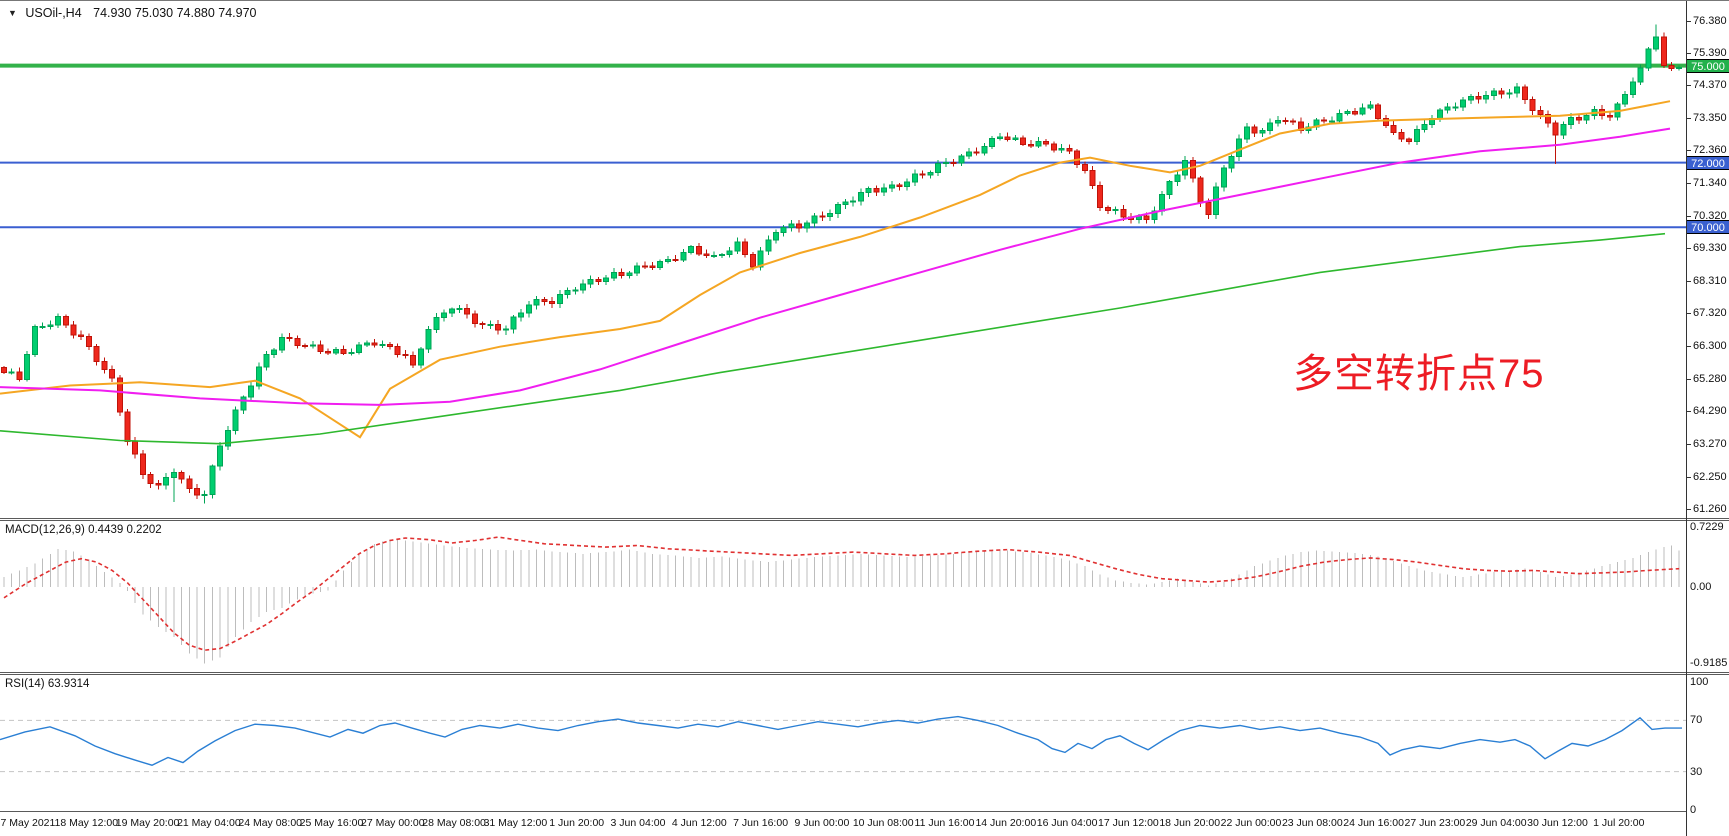 This screenshot has width=1729, height=836. I want to click on time-axis-label: 18 Jun 20:00, so click(1190, 823).